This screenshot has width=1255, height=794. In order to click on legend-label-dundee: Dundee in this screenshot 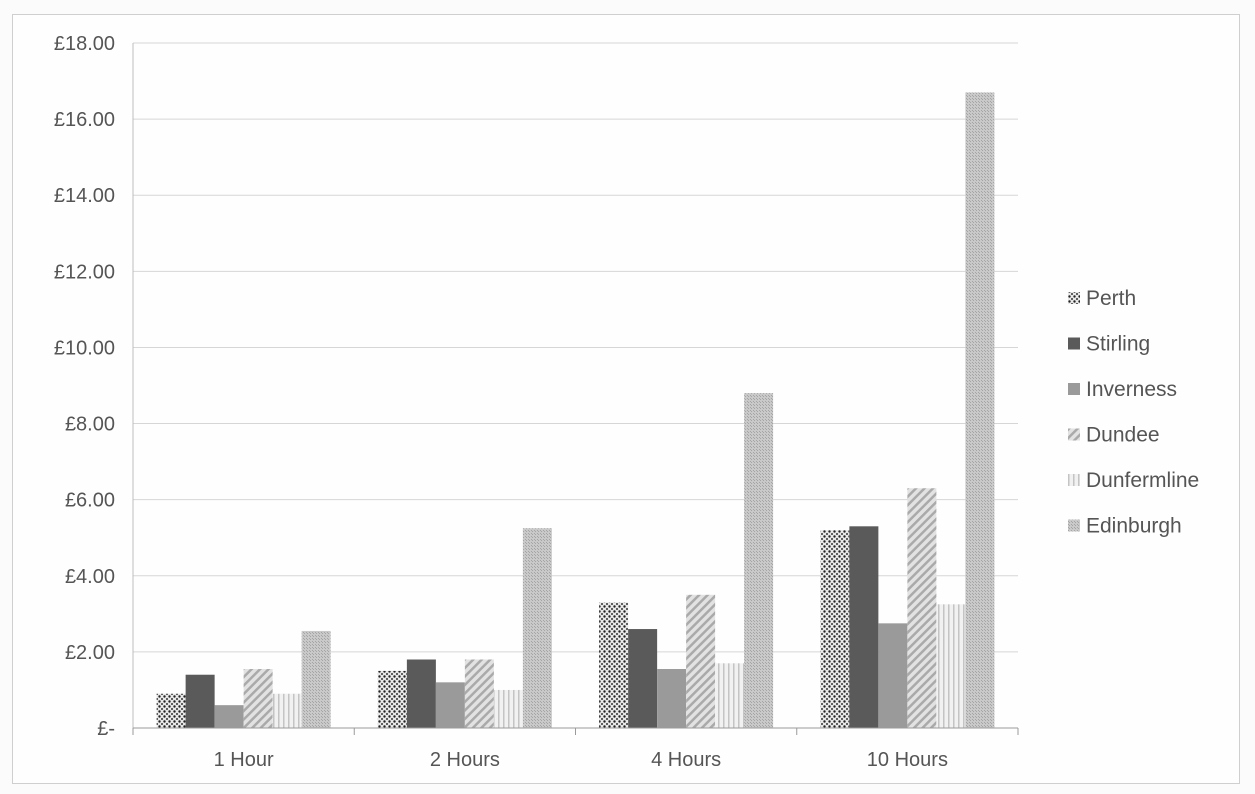, I will do `click(1123, 435)`.